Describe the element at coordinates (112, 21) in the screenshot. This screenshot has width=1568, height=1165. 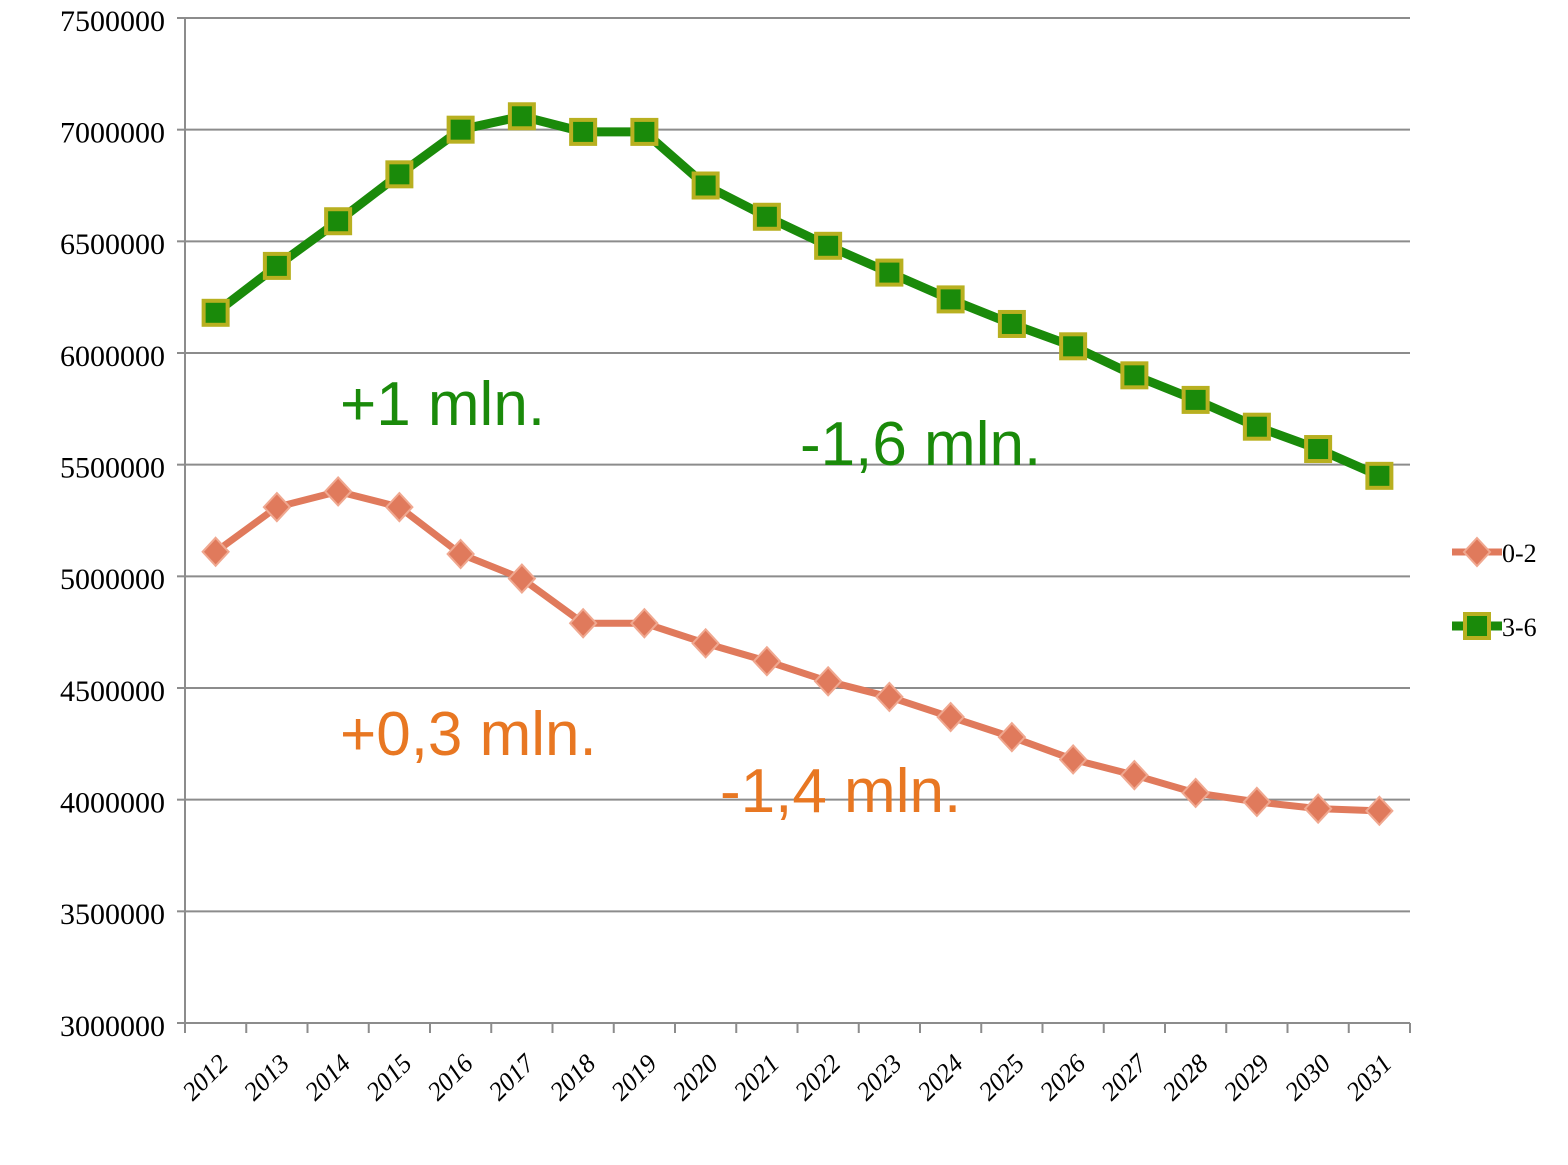
I see `y-tick-label: 7500000` at that location.